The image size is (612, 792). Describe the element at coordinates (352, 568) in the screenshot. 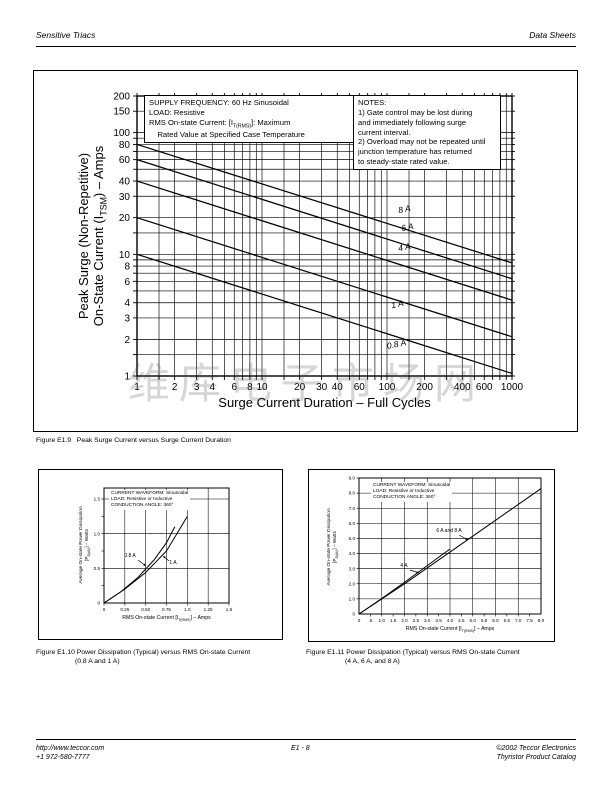

I see `y-tick-label: 3.0` at that location.